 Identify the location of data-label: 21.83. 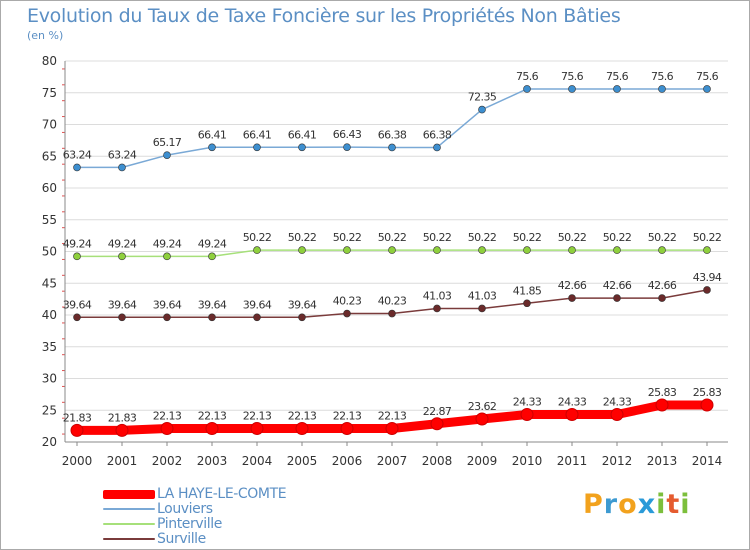
(122, 417).